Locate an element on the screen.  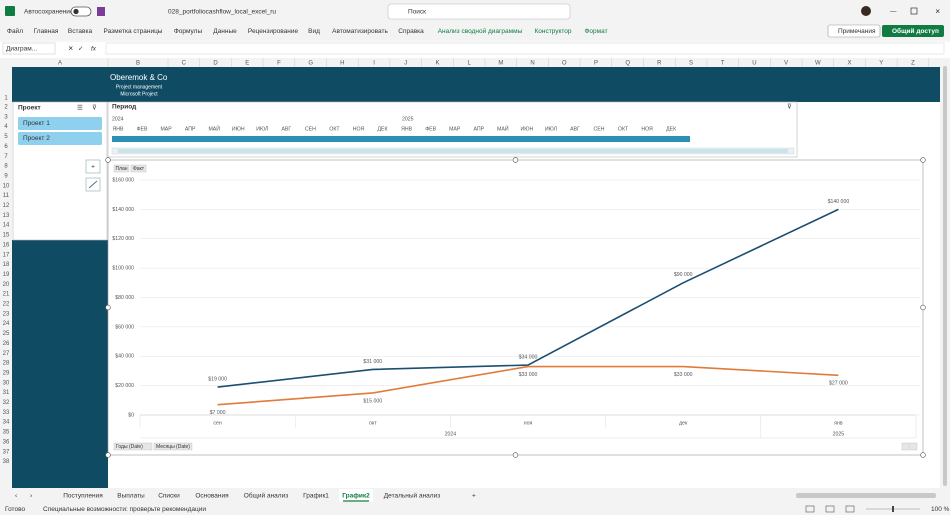
y-tick-label: $0 is located at coordinates (131, 415).